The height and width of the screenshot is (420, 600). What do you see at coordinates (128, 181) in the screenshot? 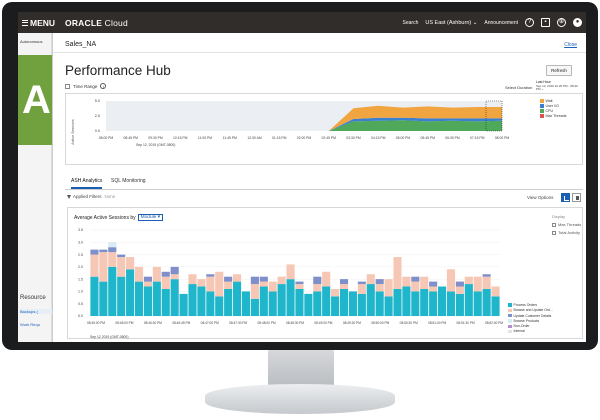
I see `tab-sql-monitoring: SQL Monitoring` at bounding box center [128, 181].